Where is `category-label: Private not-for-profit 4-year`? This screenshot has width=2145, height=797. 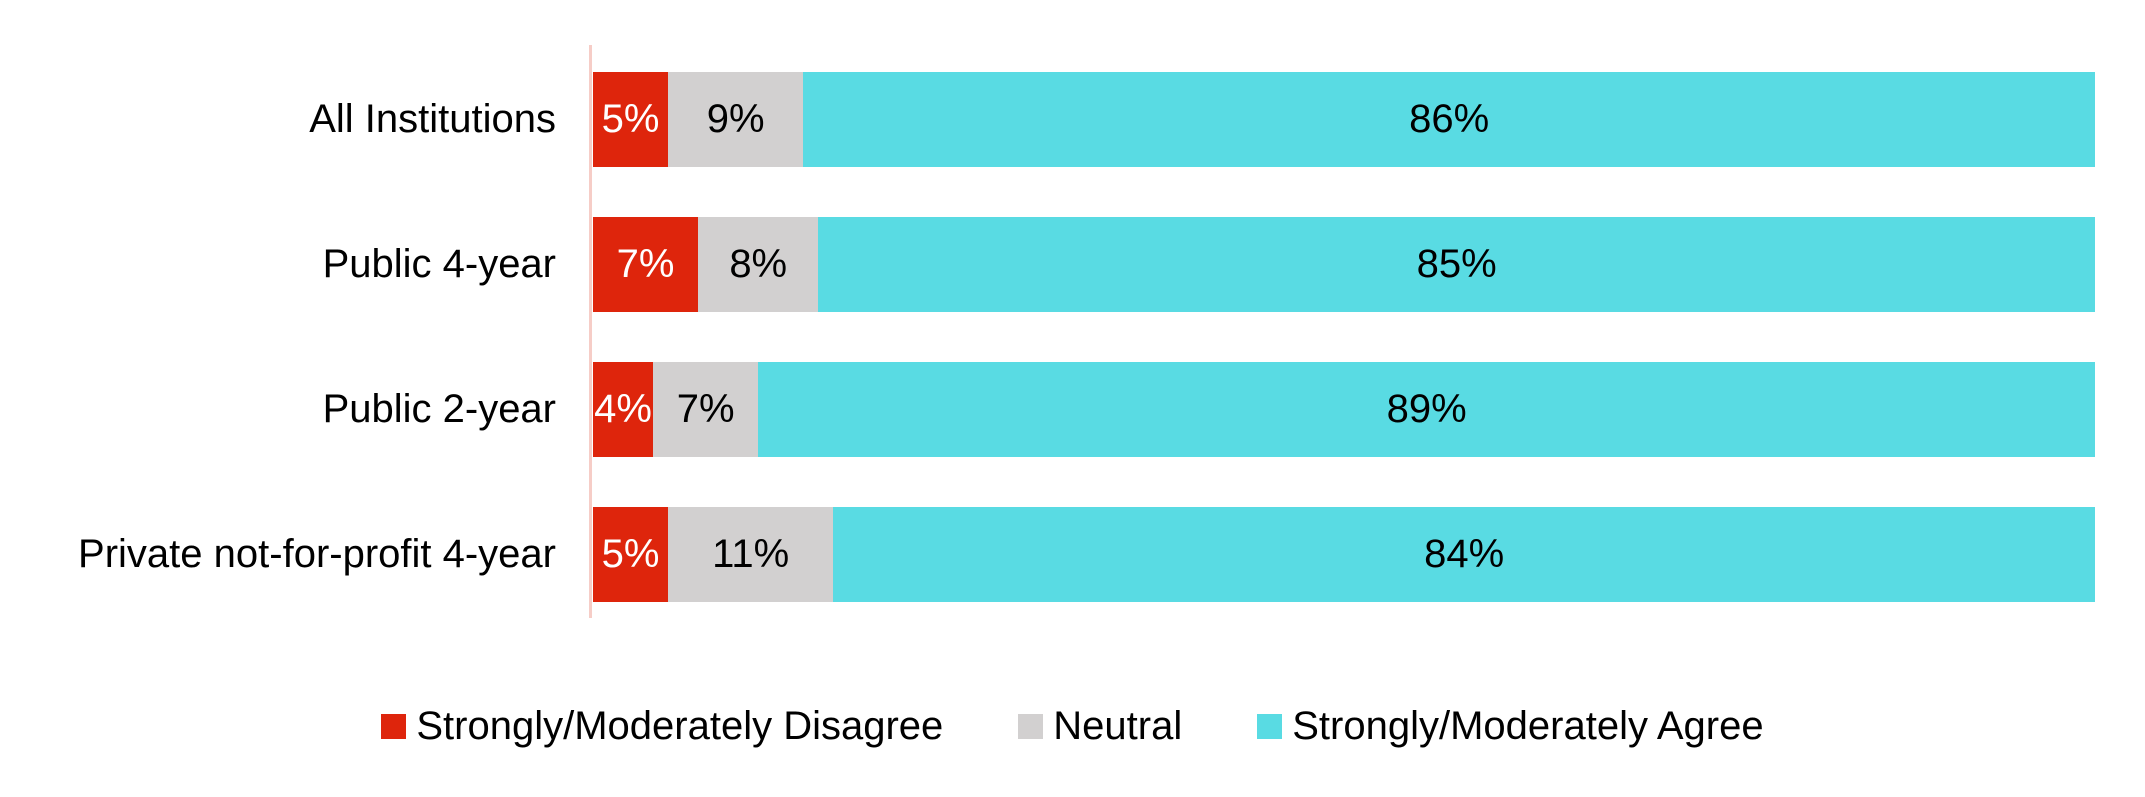
category-label: Private not-for-profit 4-year is located at coordinates (317, 554).